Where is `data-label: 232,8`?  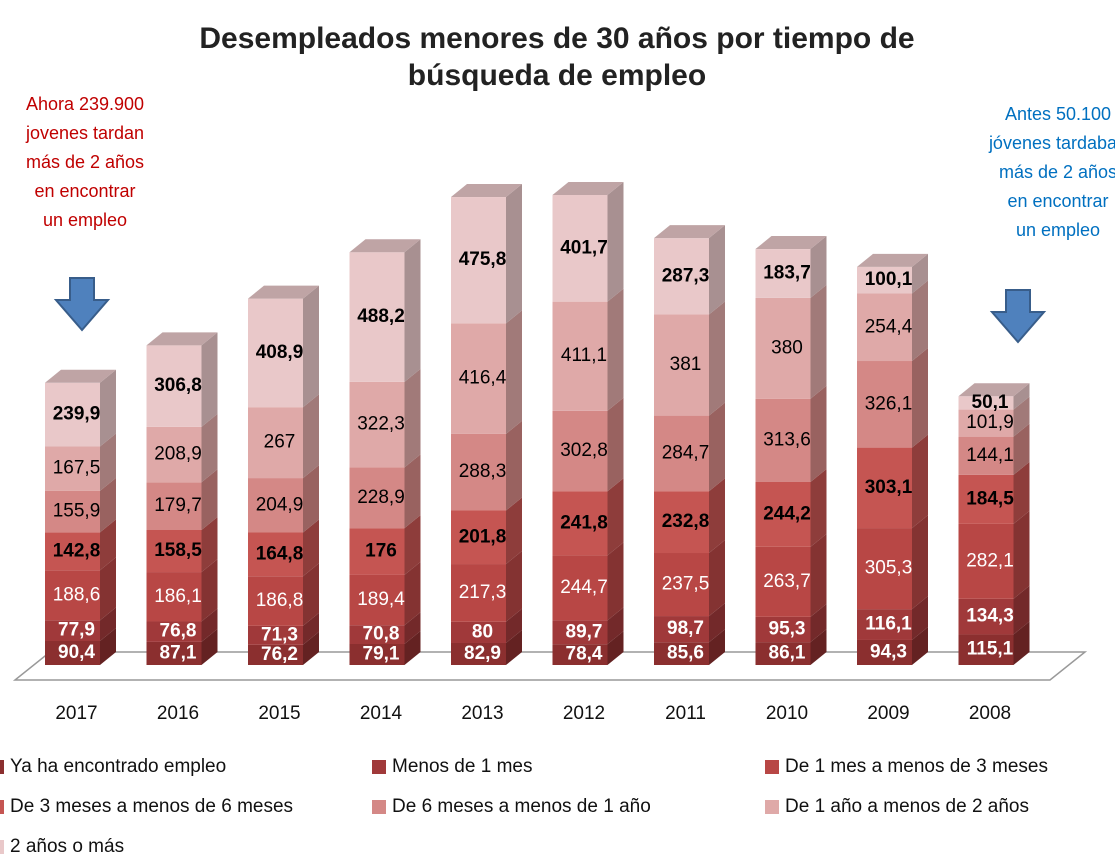
data-label: 232,8 is located at coordinates (686, 521).